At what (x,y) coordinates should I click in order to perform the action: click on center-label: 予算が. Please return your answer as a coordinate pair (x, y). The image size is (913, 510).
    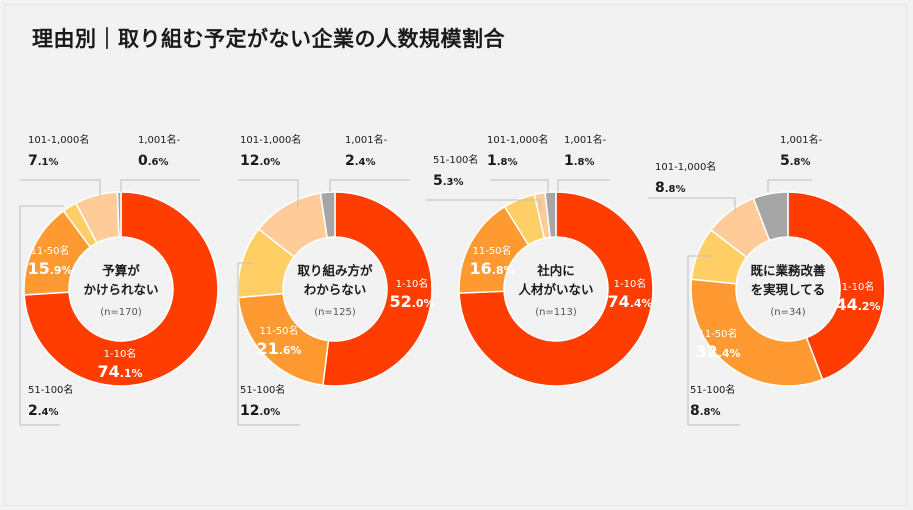
    Looking at the image, I should click on (121, 270).